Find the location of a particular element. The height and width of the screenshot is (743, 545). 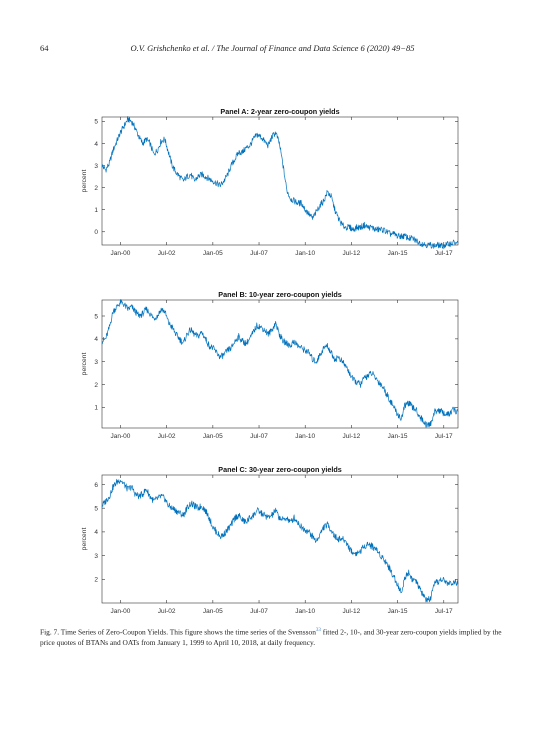

chart-title: Panel B: 10-year zero-coupon yields is located at coordinates (279, 294).